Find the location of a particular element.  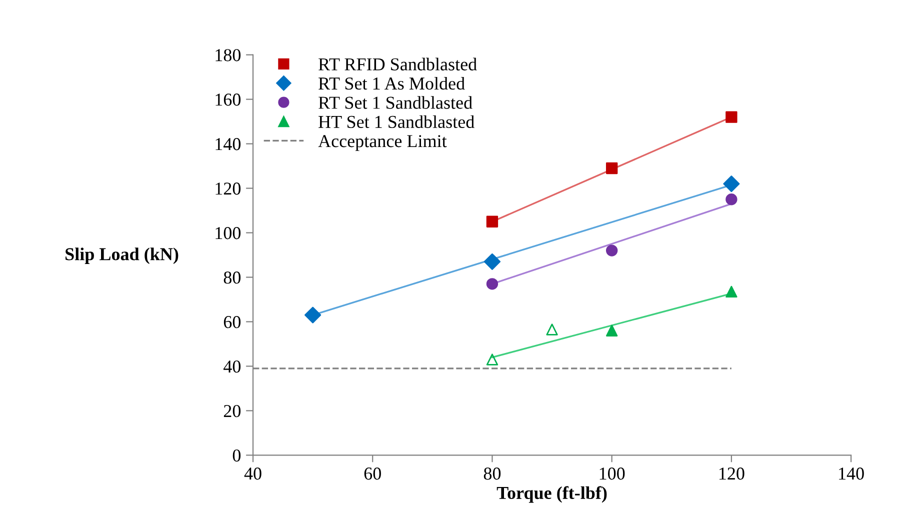

y-tick-label: 120 is located at coordinates (228, 188).